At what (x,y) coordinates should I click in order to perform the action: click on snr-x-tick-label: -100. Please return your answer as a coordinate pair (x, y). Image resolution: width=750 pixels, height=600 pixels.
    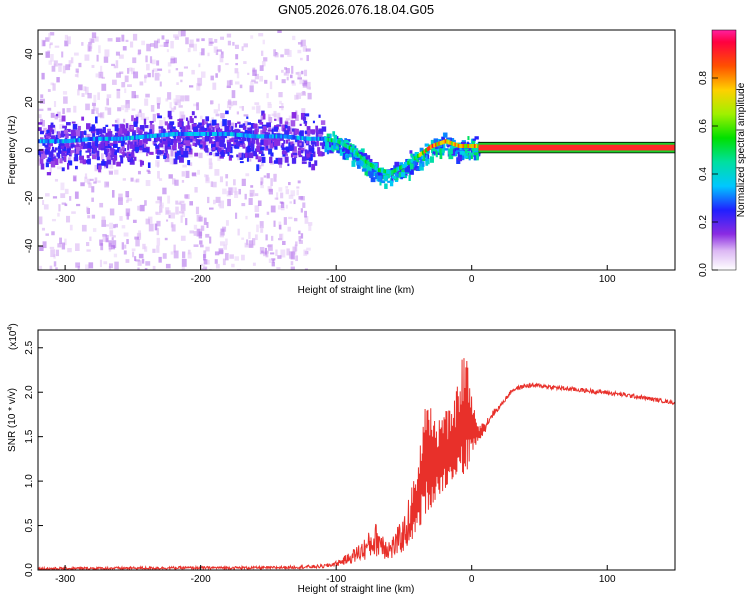
    Looking at the image, I should click on (336, 579).